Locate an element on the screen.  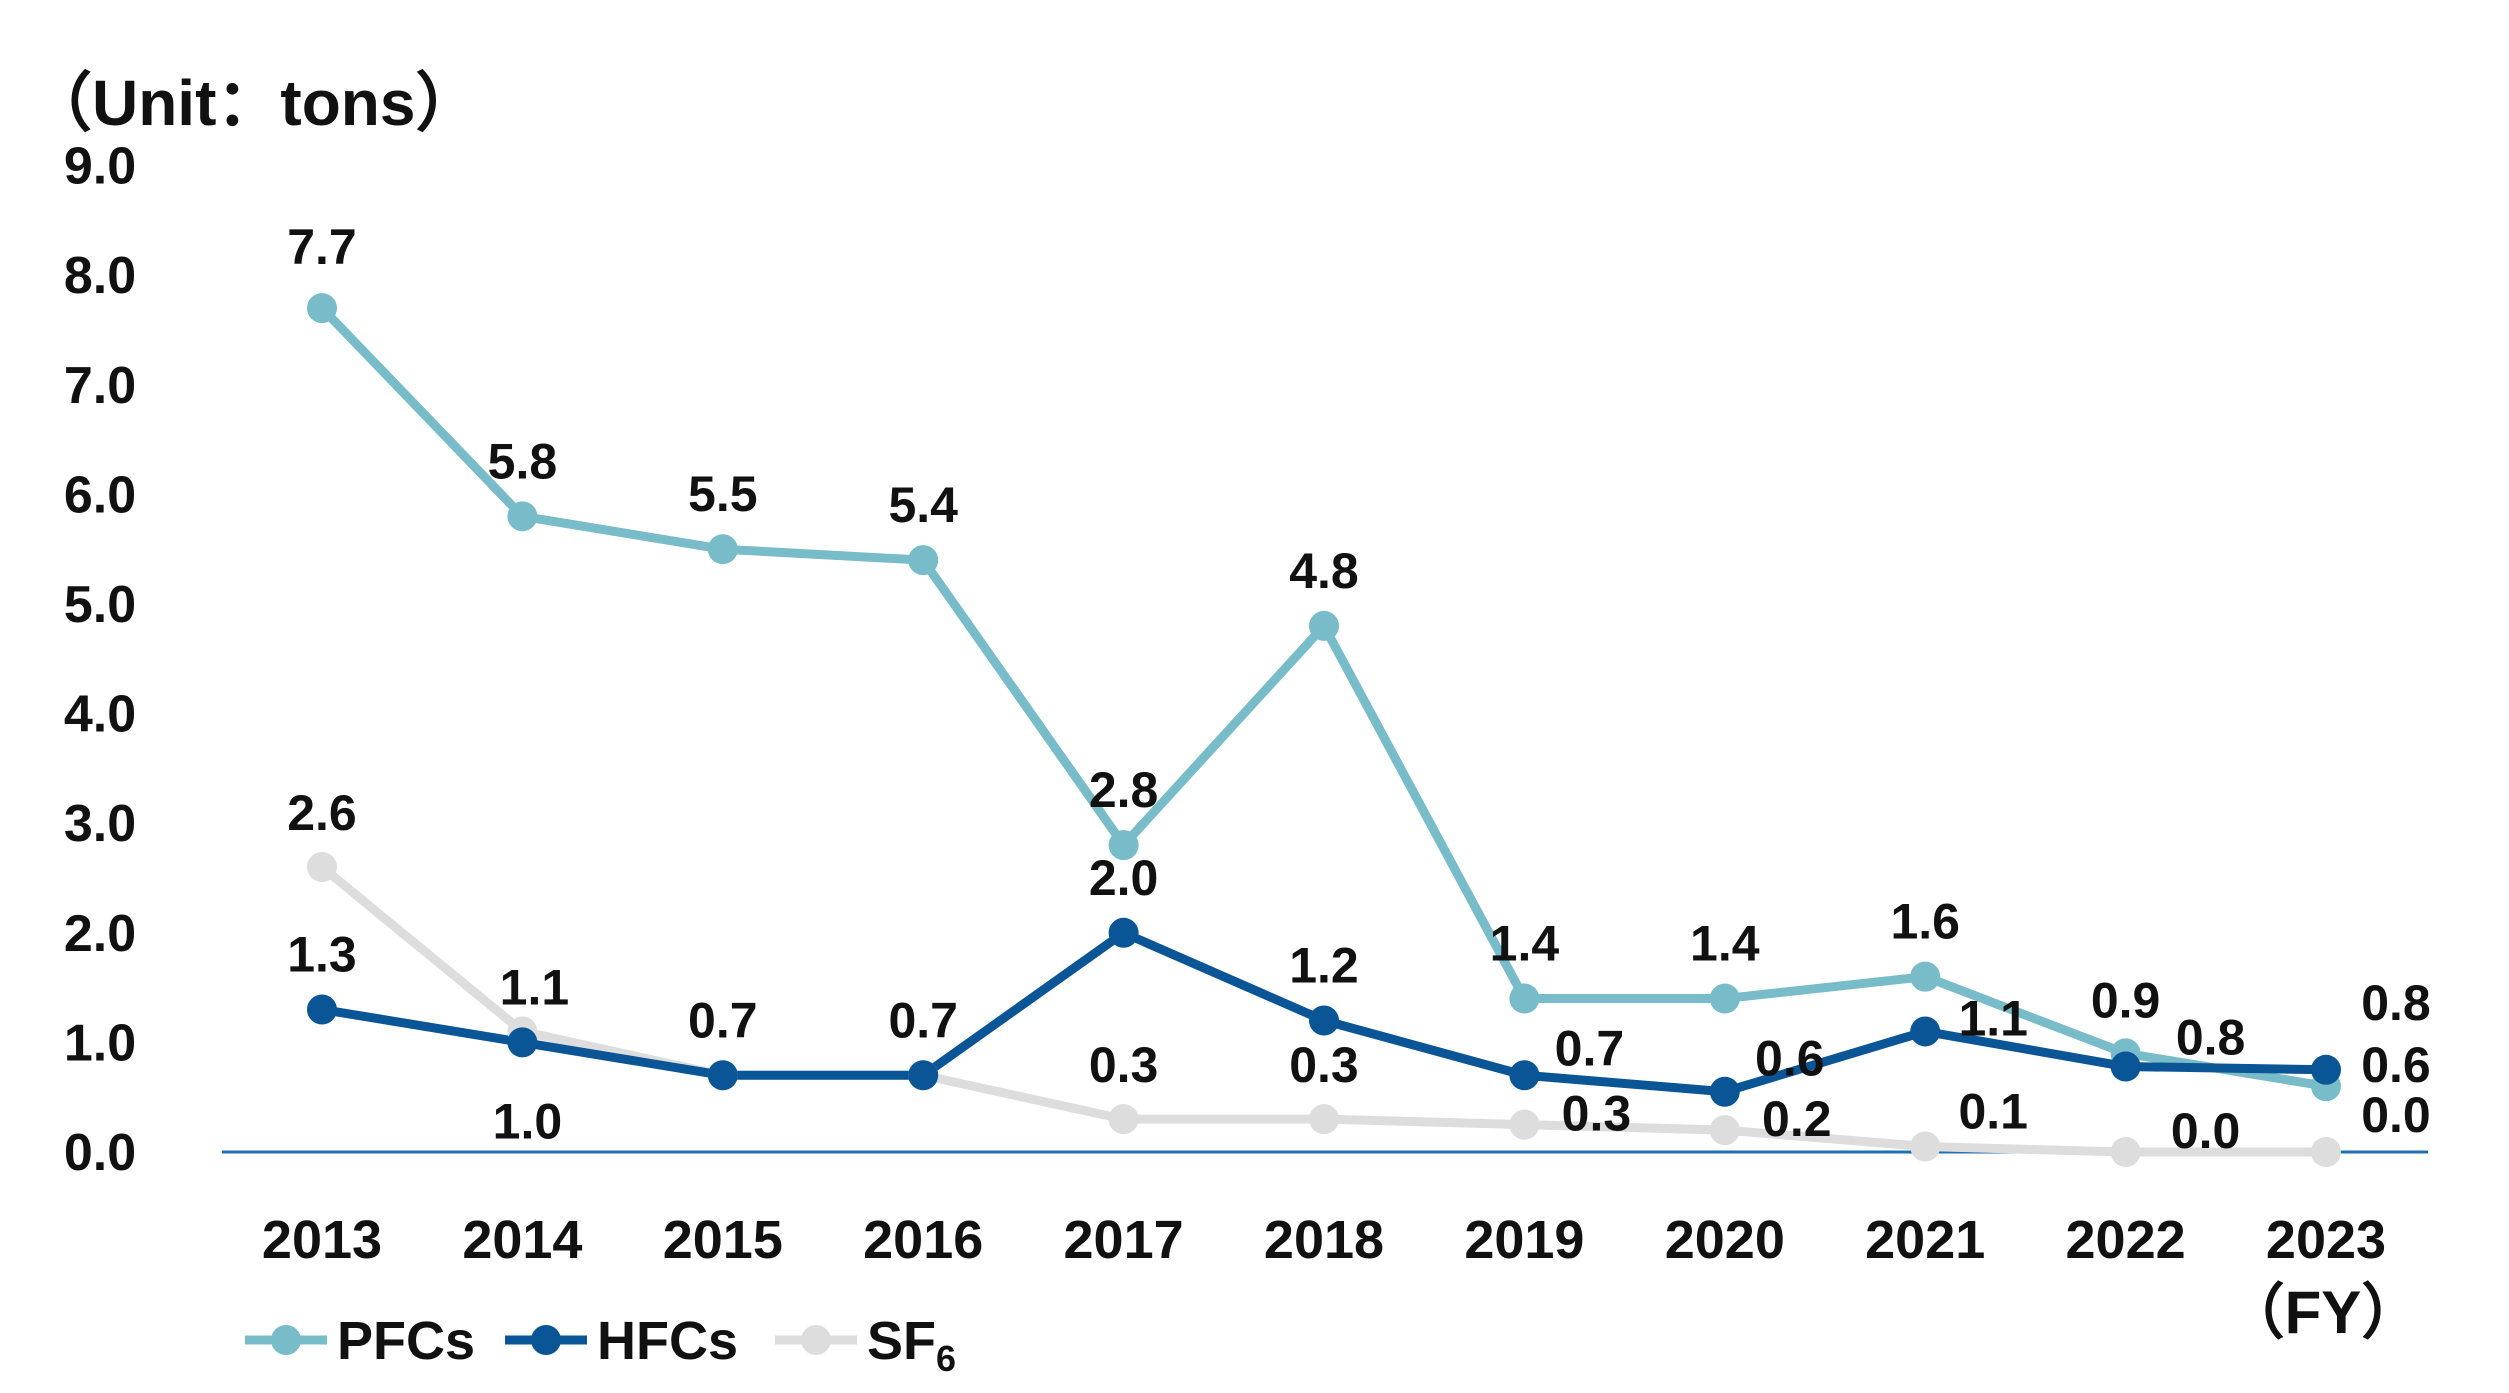
x-tick-label: 2013 is located at coordinates (322, 1240).